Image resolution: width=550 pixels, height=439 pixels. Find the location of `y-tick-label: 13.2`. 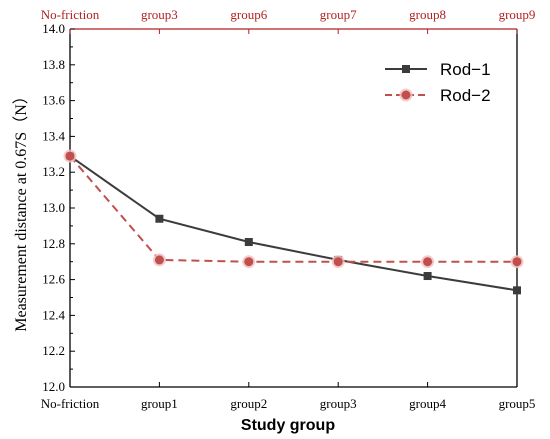

y-tick-label: 13.2 is located at coordinates (53, 171).